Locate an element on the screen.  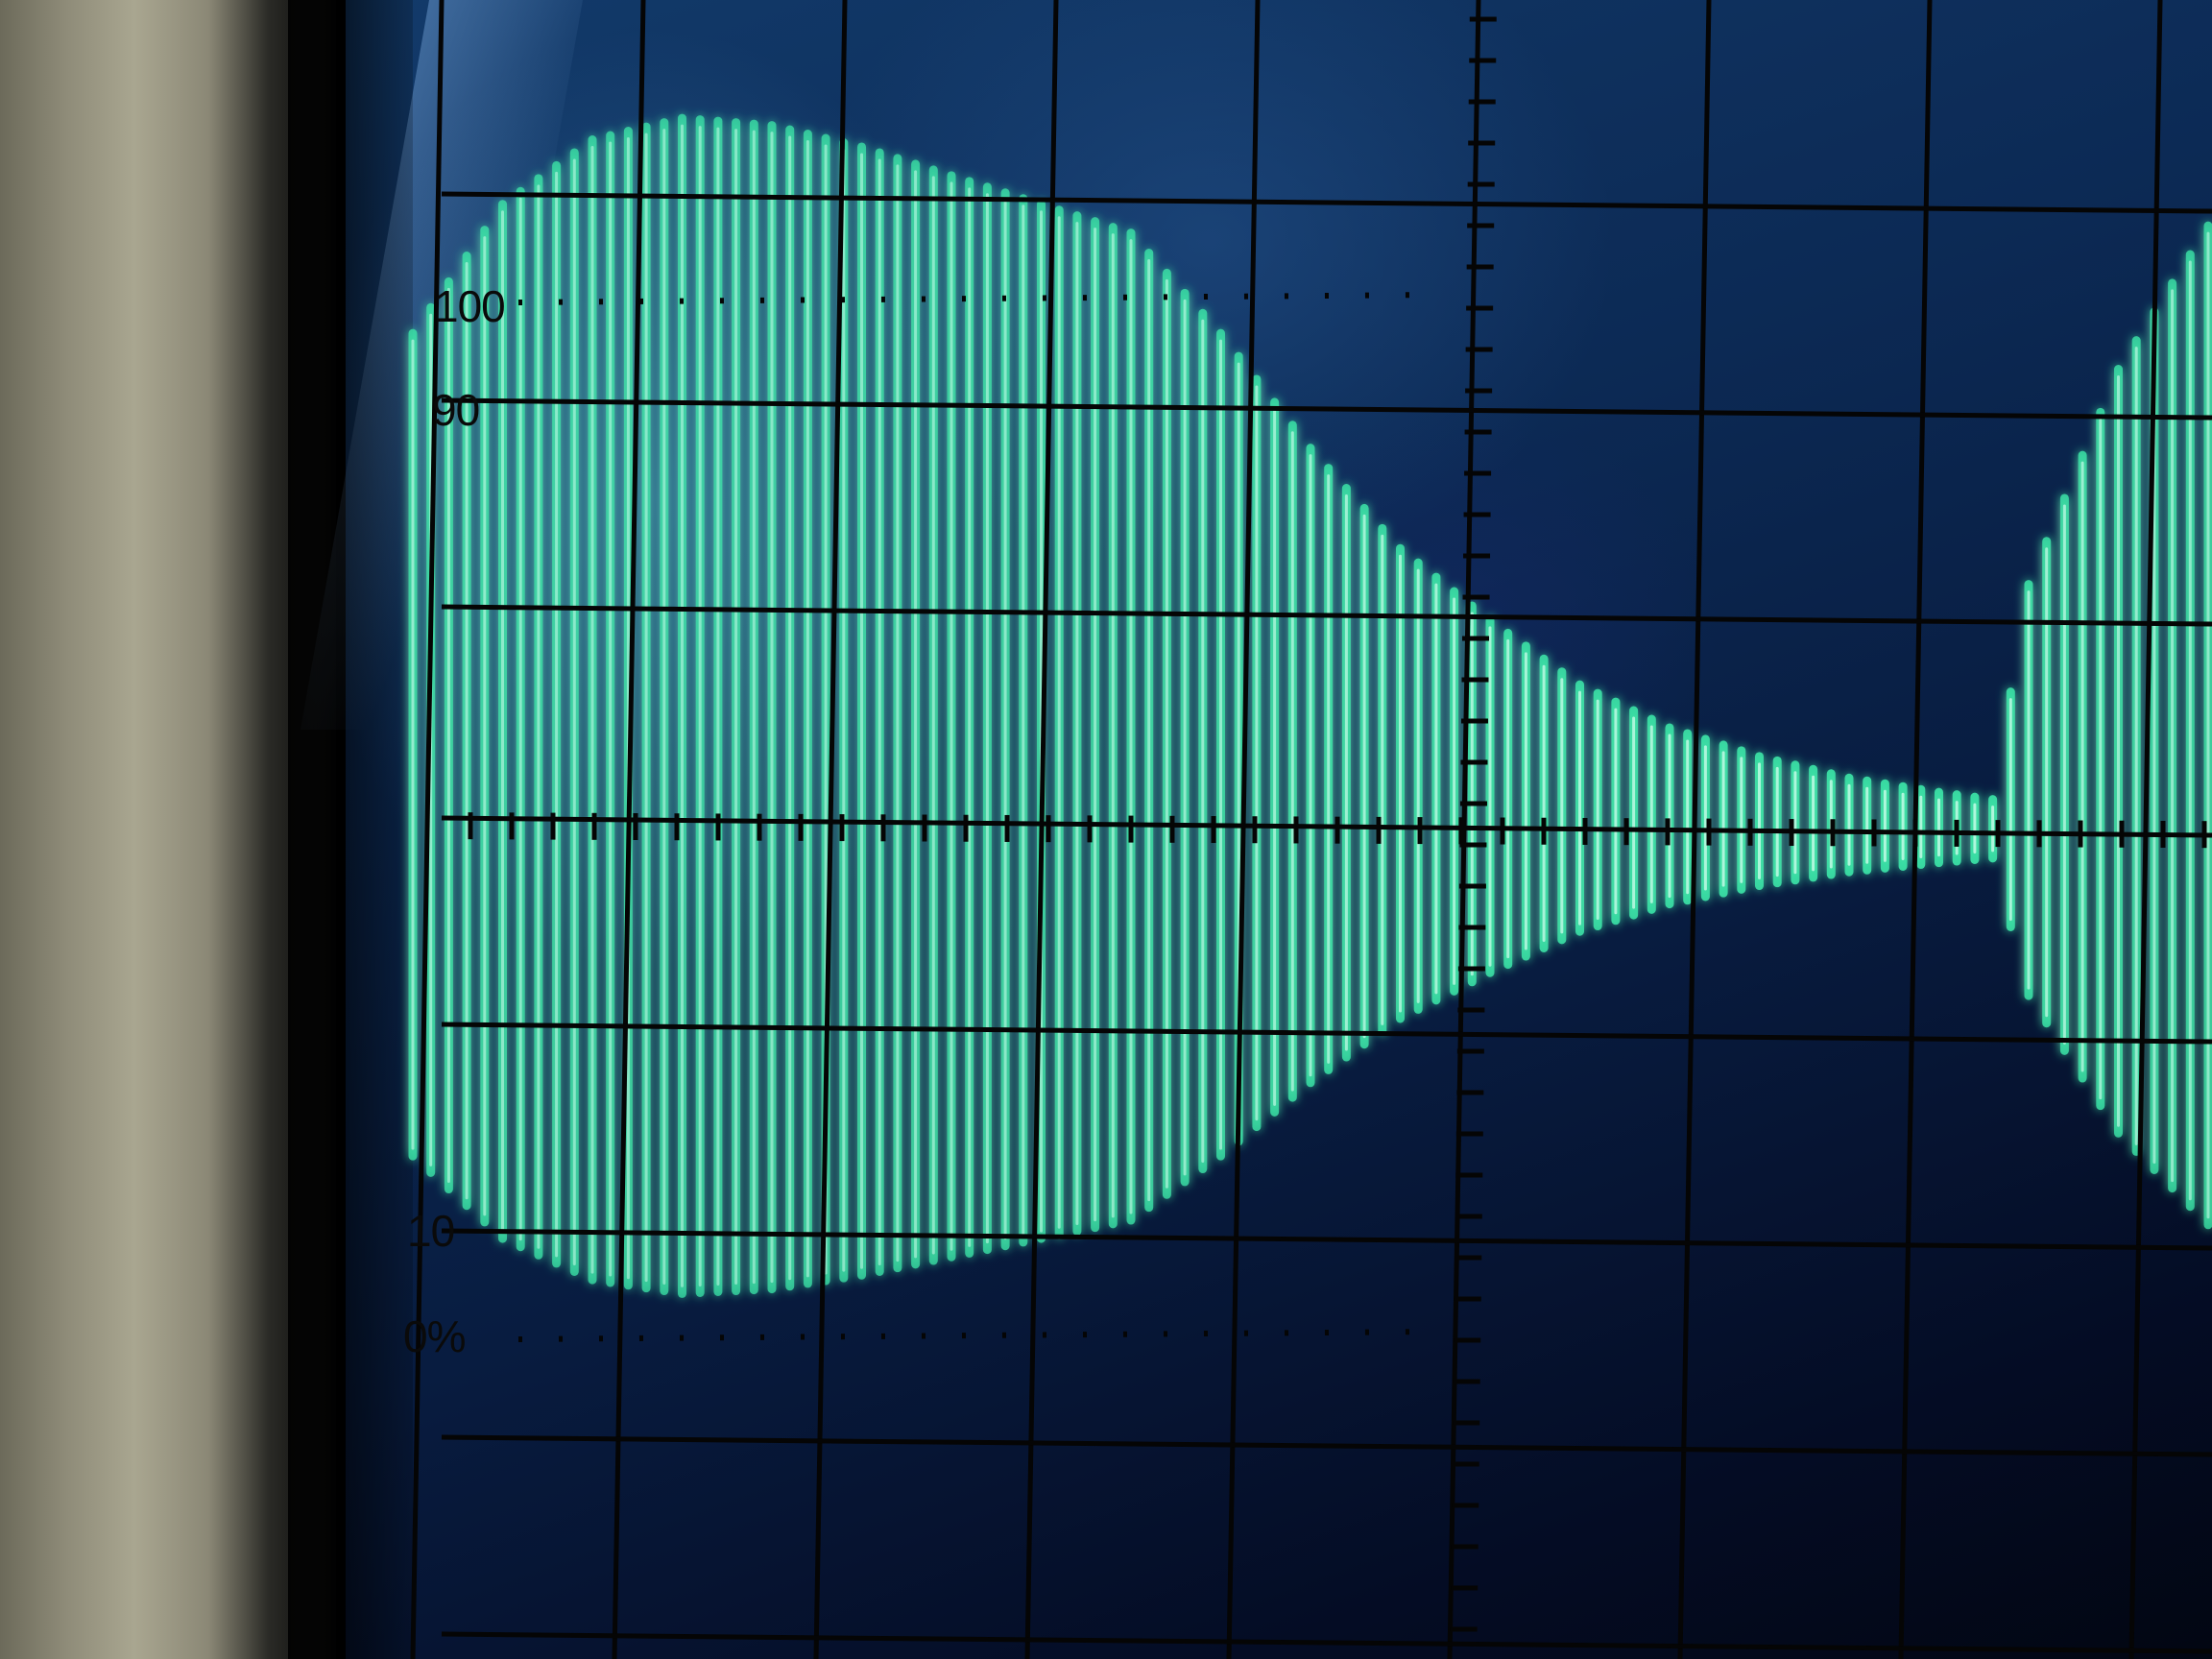
bezel-shadow is located at coordinates (350, 829).